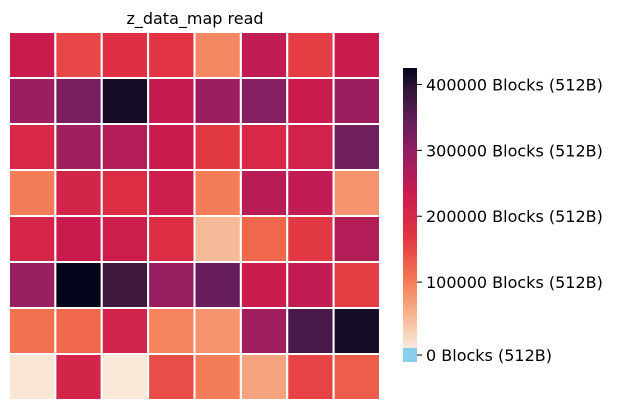  What do you see at coordinates (489, 355) in the screenshot?
I see `colorbar-tick-label: 0 Blocks (512B)` at bounding box center [489, 355].